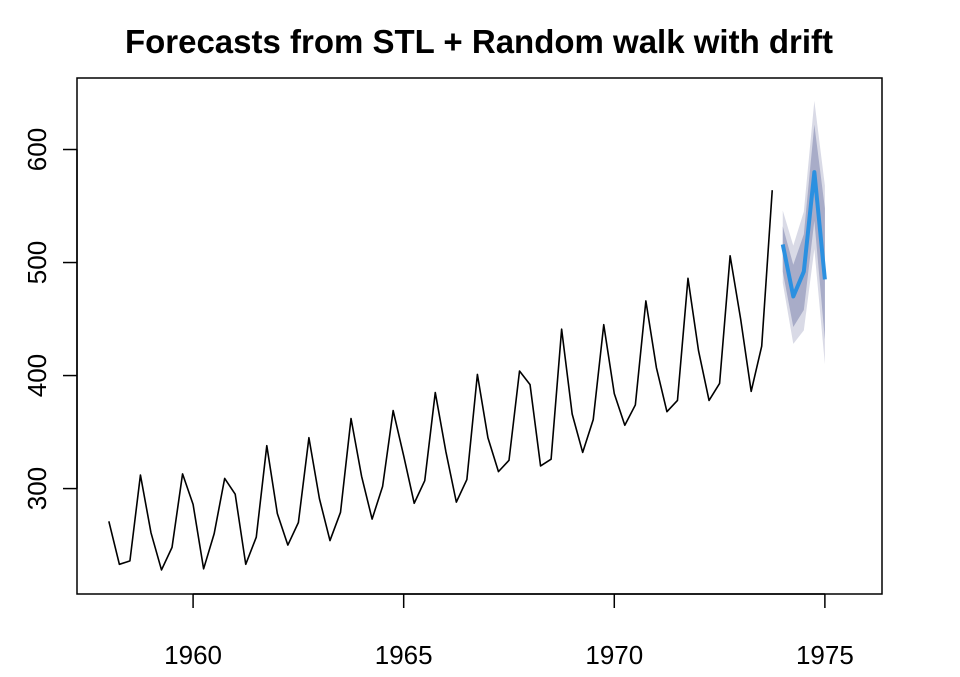 The width and height of the screenshot is (960, 677). I want to click on y-tick-label: 600, so click(37, 149).